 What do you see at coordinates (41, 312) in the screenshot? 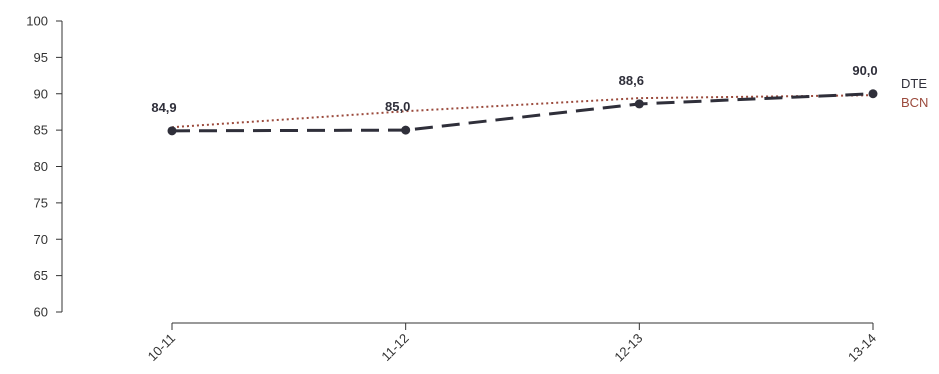
I see `y-tick-label: 60` at bounding box center [41, 312].